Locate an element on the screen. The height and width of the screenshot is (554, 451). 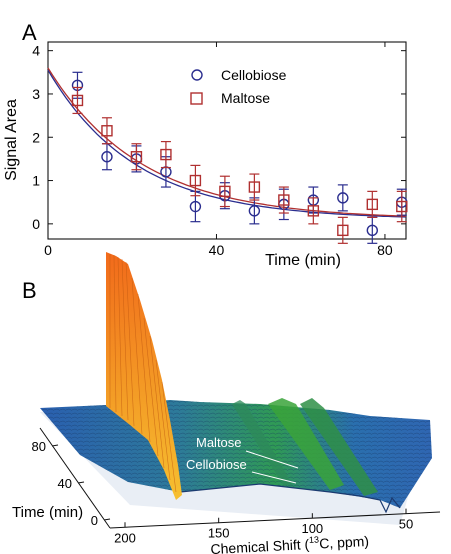
annotation-maltose: Maltose is located at coordinates (219, 442).